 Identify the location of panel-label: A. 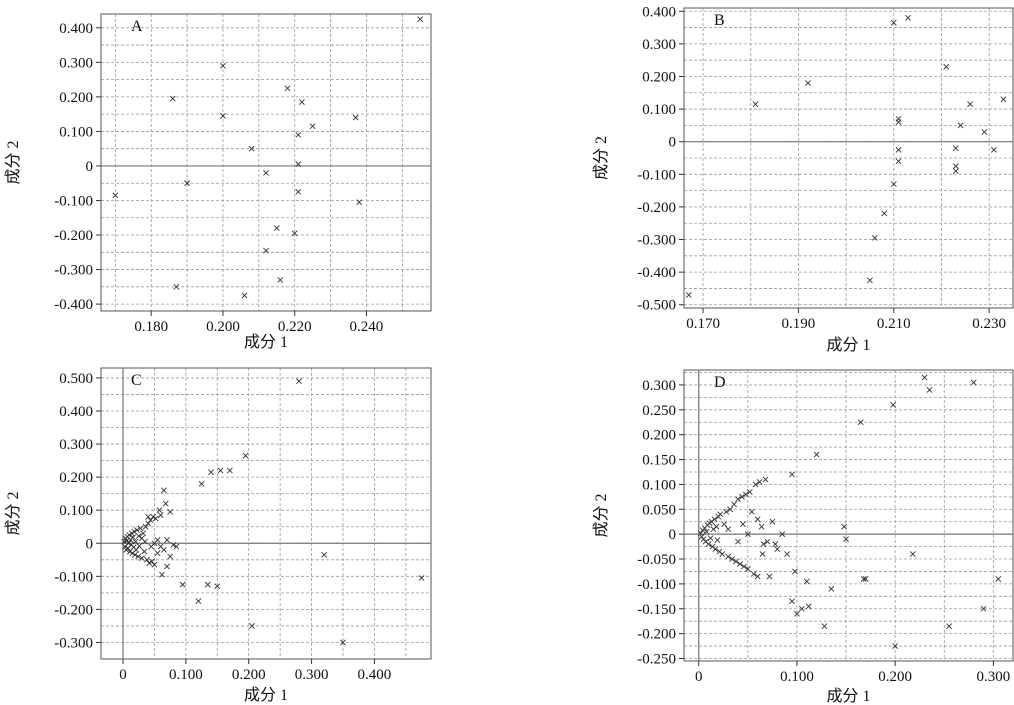
(137, 26).